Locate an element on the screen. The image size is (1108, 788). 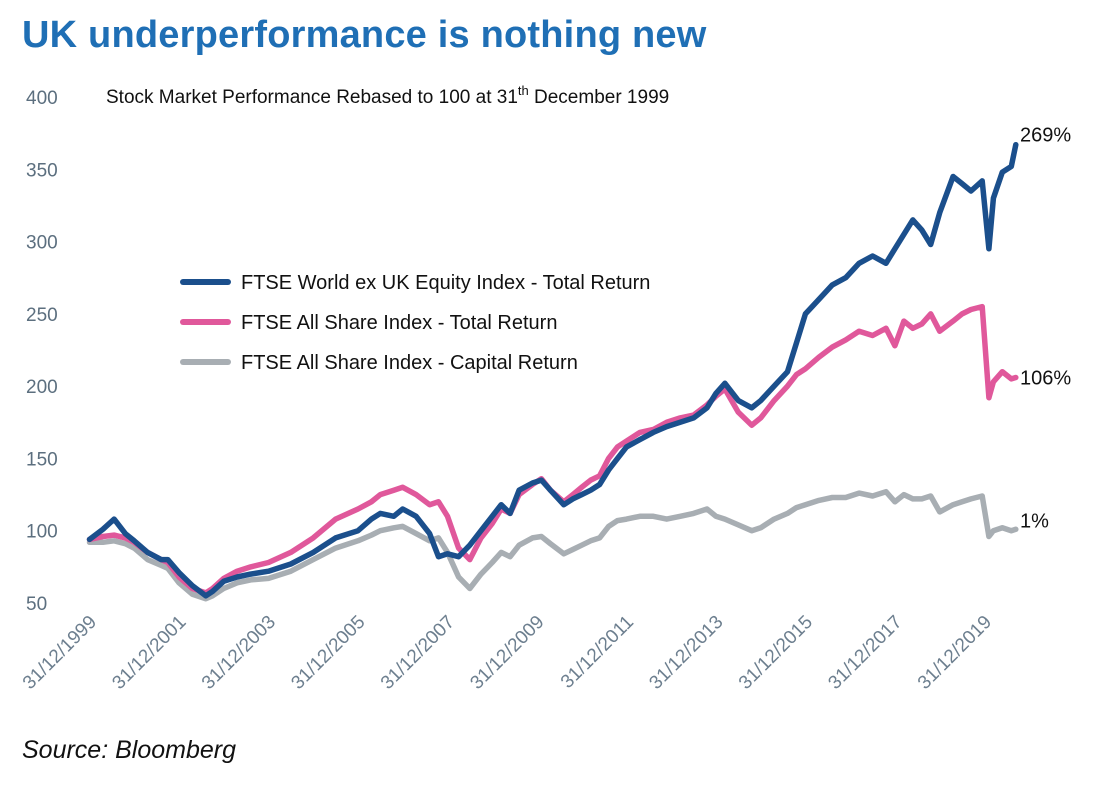
x-tick-label: 31/12/1999 is located at coordinates (60, 653).